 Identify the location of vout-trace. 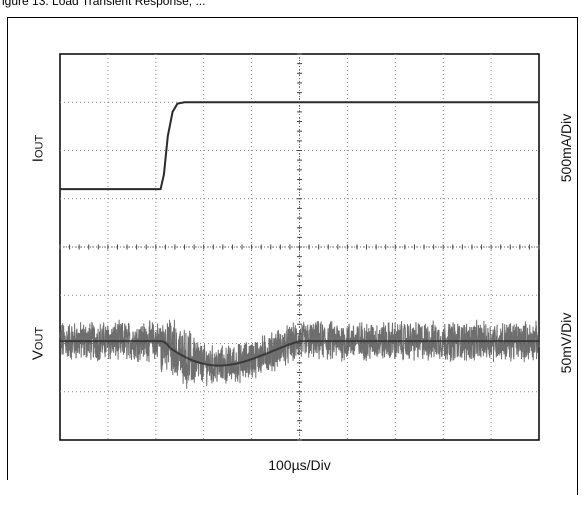
(299, 354).